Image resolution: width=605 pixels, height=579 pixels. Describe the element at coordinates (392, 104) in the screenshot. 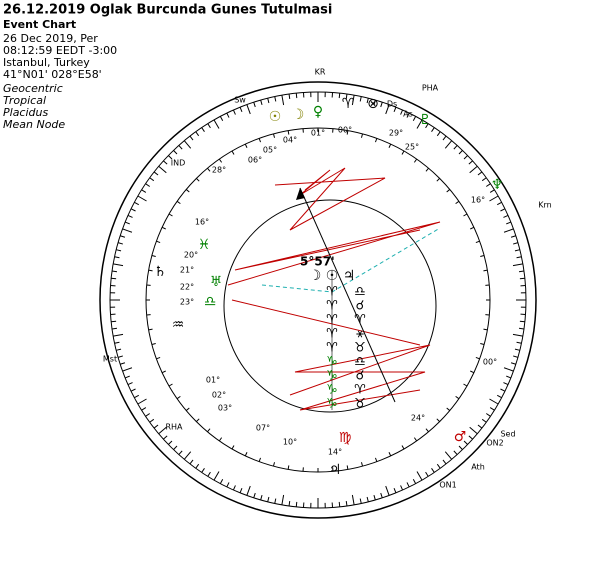

I see `point-label: Ds` at that location.